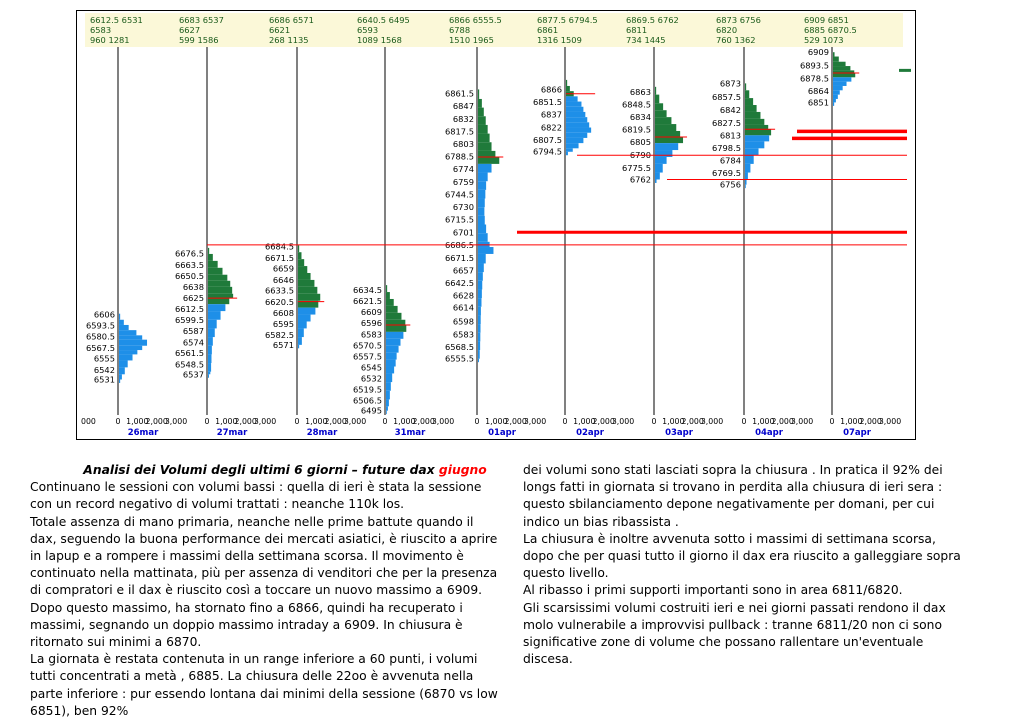 The height and width of the screenshot is (724, 1024). I want to click on price-level-label: 6580.5, so click(100, 337).